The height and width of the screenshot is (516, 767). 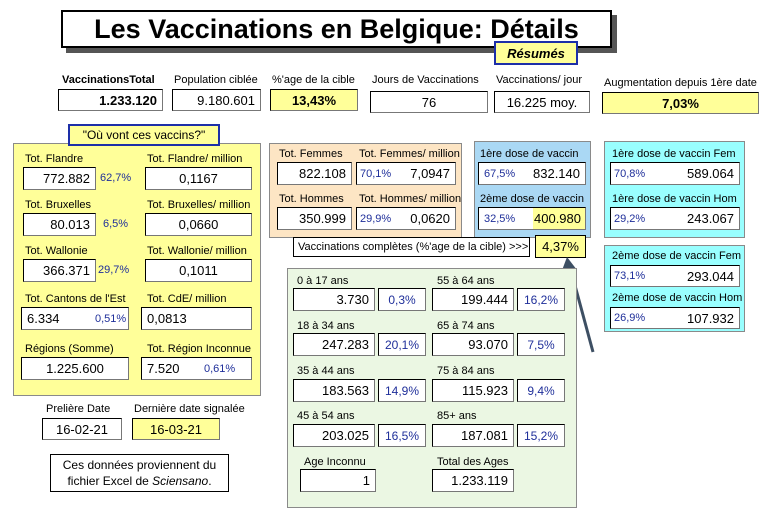 What do you see at coordinates (334, 299) in the screenshot?
I see `age-0-17-value: 3.730` at bounding box center [334, 299].